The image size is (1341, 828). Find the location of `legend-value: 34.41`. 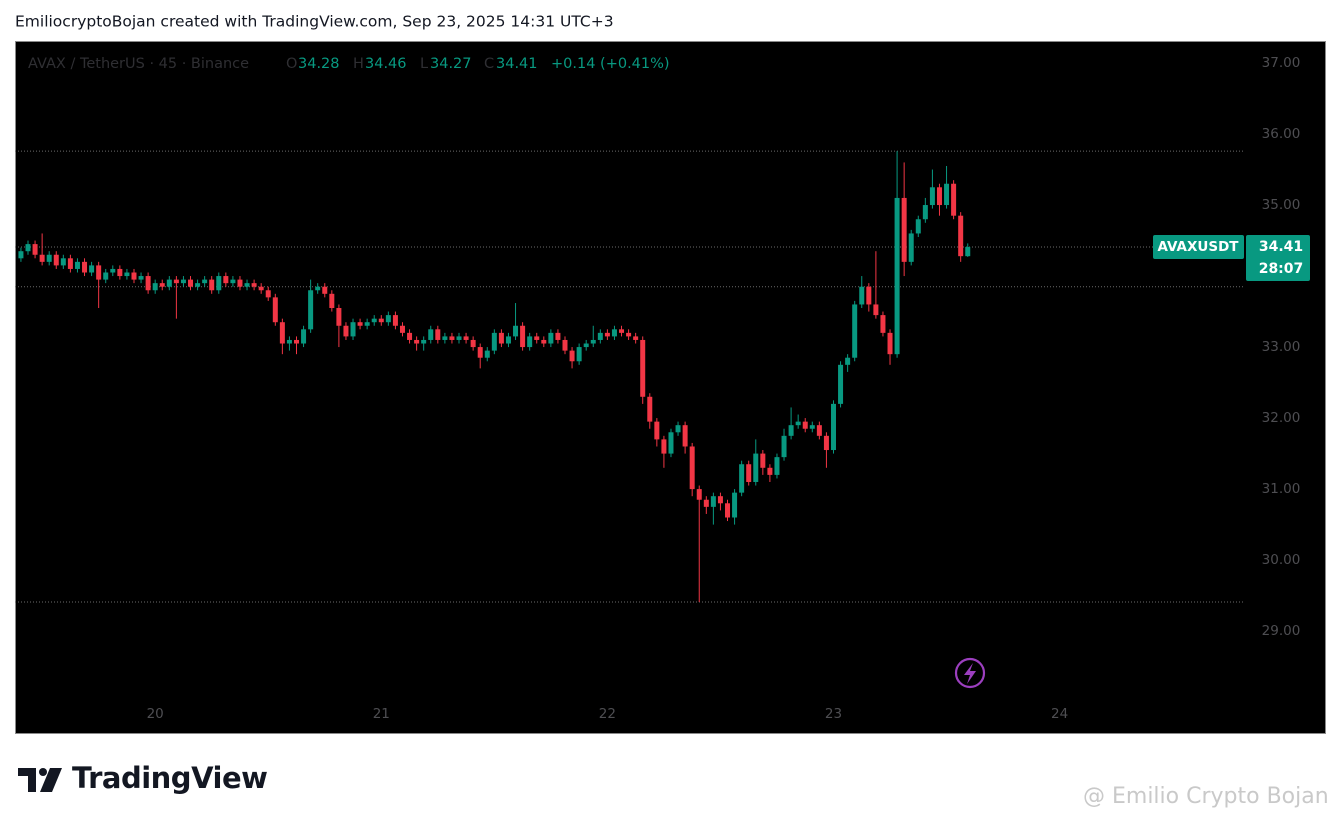

legend-value: 34.41 is located at coordinates (517, 64).